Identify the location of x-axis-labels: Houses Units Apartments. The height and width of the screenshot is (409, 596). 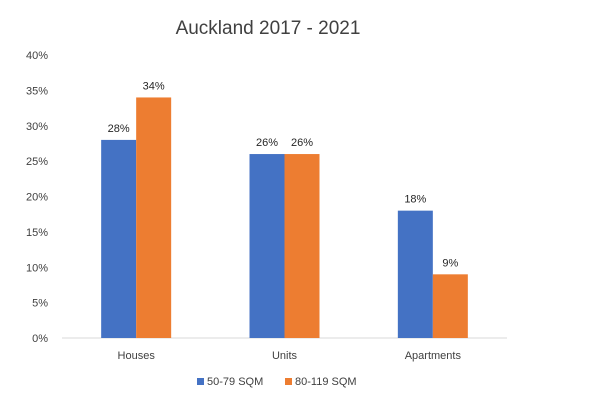
(290, 356).